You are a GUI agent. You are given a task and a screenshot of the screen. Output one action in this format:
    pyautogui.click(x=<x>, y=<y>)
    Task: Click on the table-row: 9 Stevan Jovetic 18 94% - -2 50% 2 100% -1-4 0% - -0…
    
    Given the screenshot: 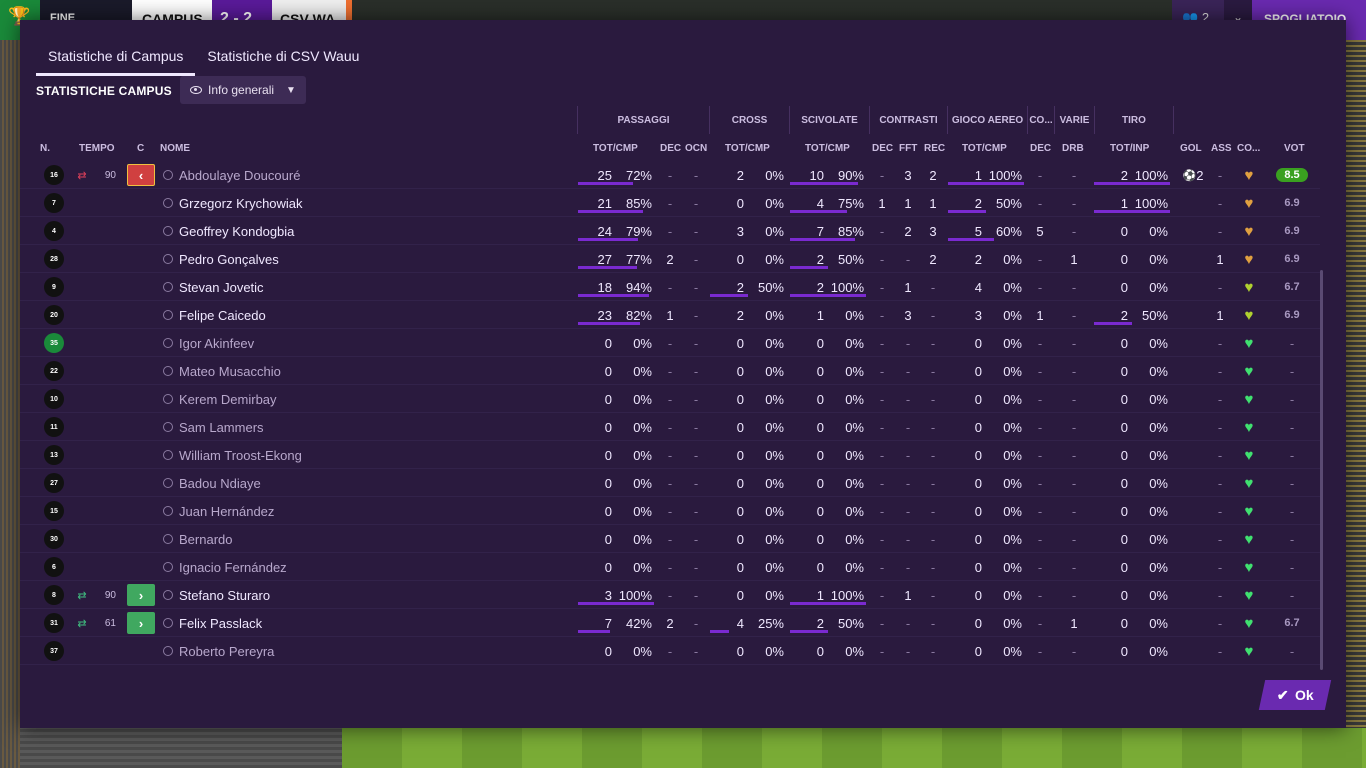 What is the action you would take?
    pyautogui.click(x=670, y=287)
    